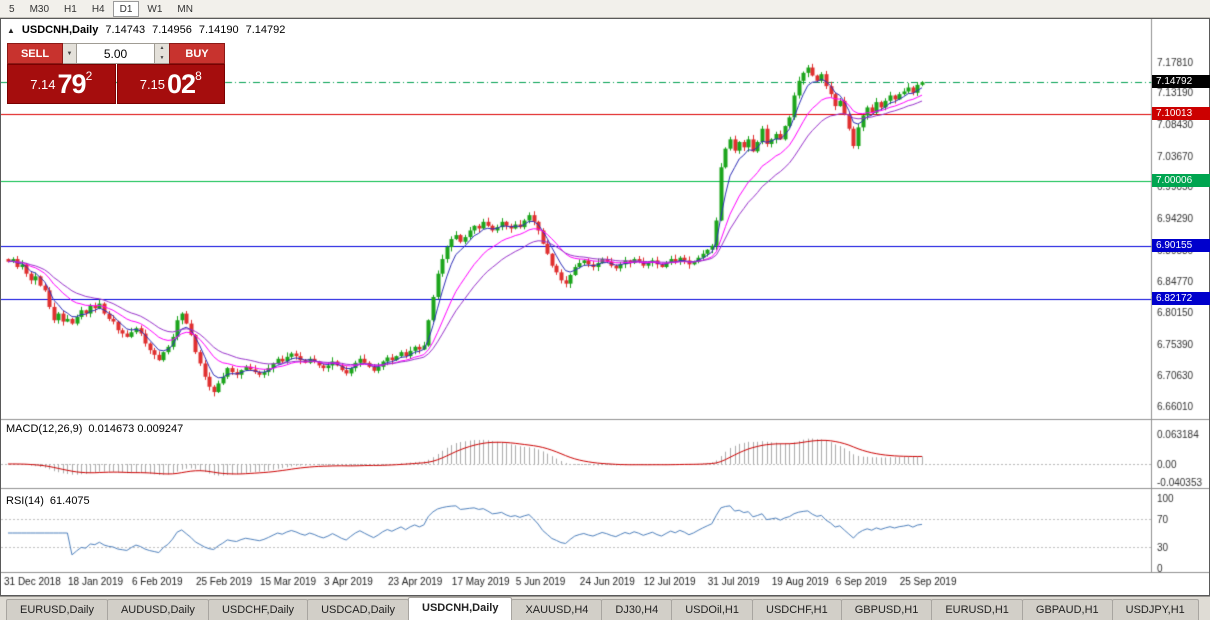 The width and height of the screenshot is (1210, 620). What do you see at coordinates (155, 9) in the screenshot?
I see `timeframe-button-w1: W1` at bounding box center [155, 9].